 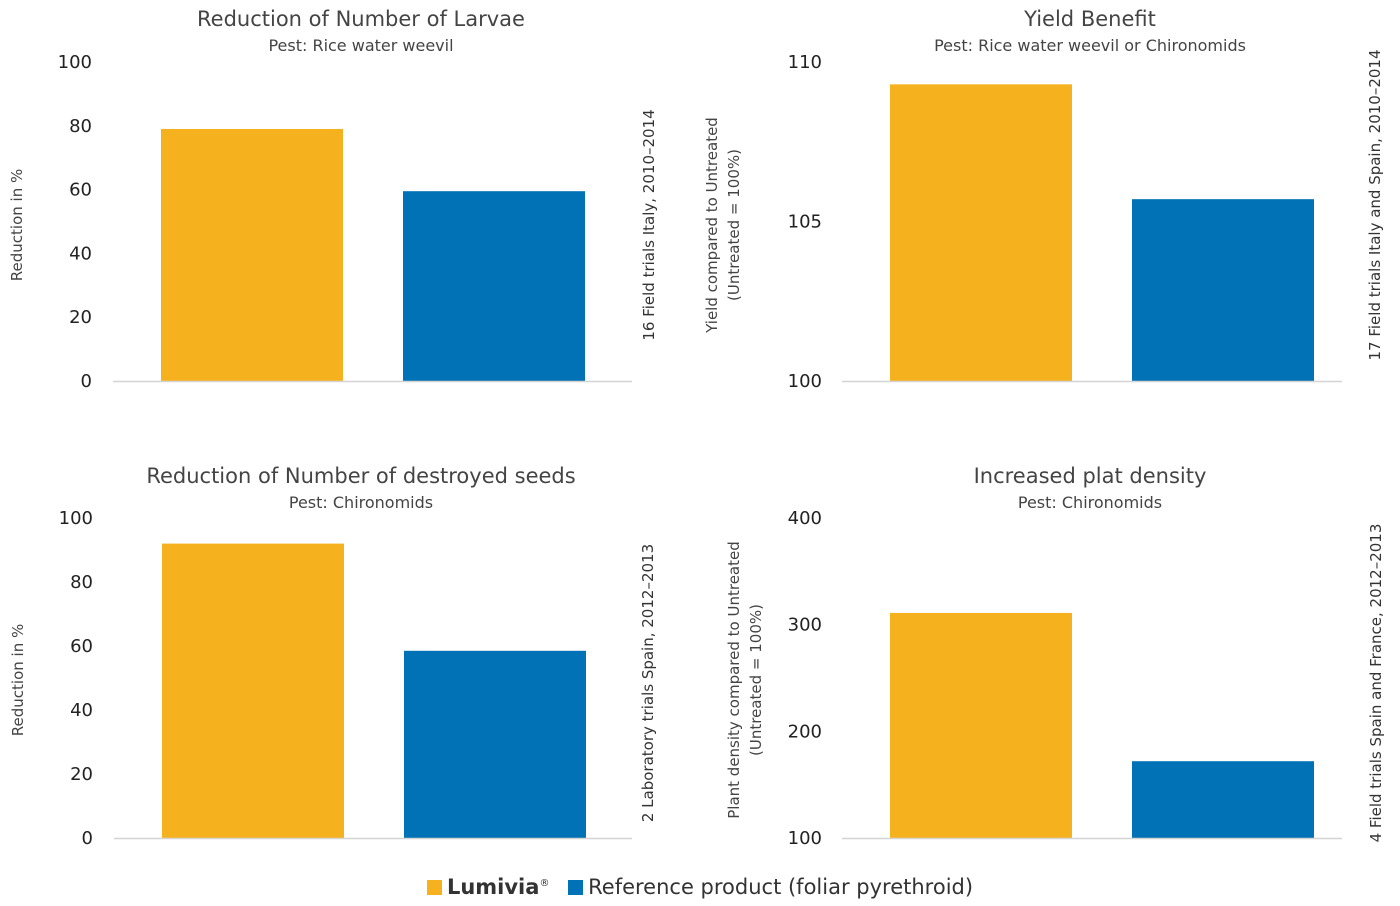 I want to click on registered-mark: ®, so click(x=544, y=883).